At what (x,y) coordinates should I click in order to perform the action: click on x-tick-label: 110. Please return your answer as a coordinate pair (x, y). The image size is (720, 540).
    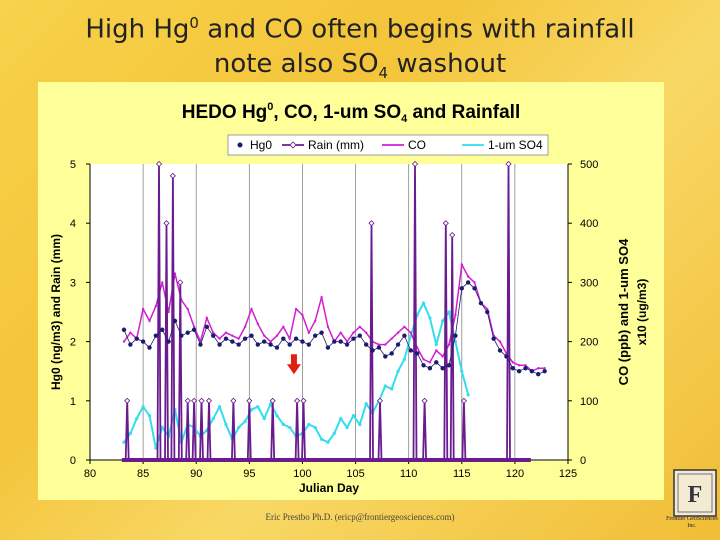
    Looking at the image, I should click on (409, 474).